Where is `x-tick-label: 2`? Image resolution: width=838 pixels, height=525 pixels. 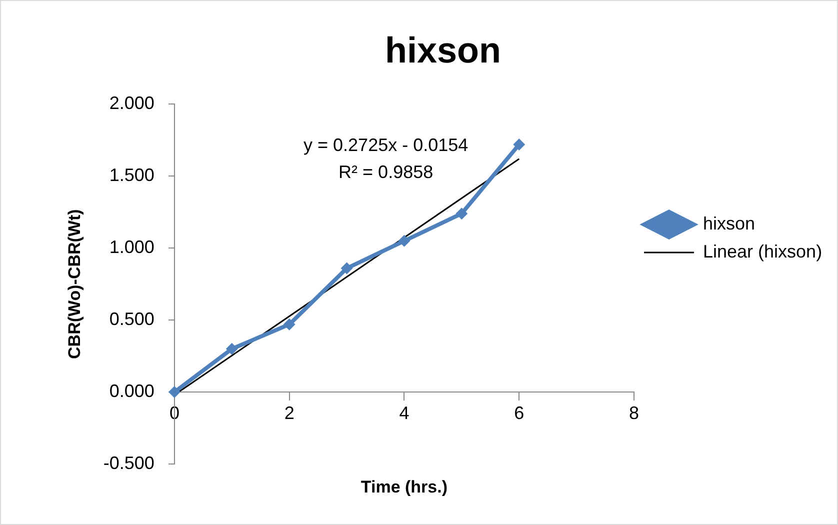 x-tick-label: 2 is located at coordinates (289, 412).